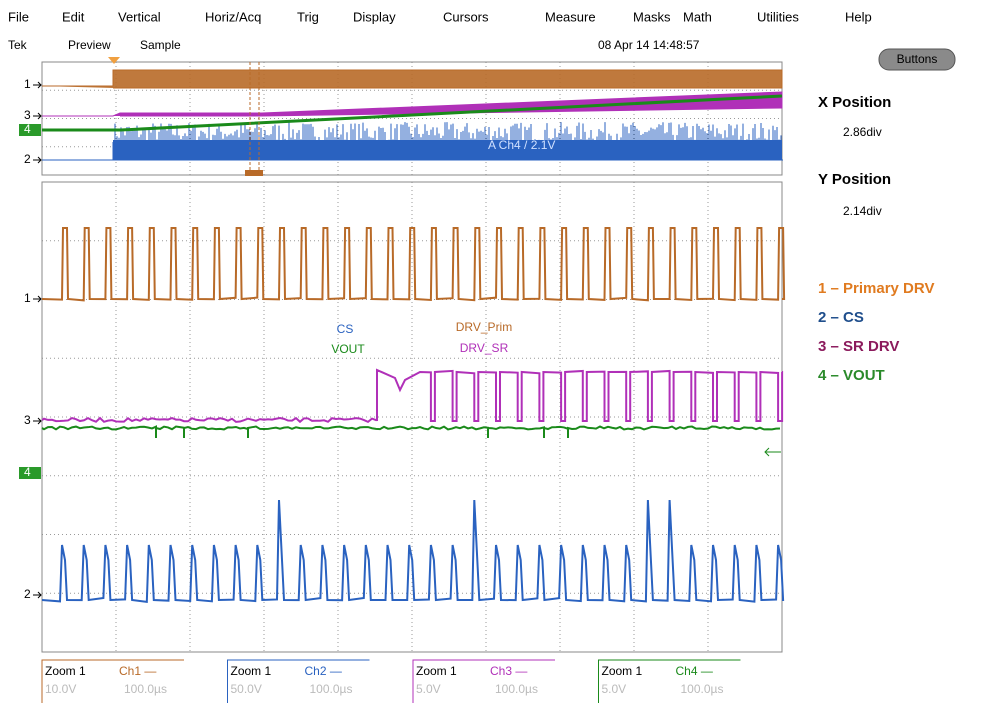  I want to click on legend-entry: 3 – SR DRV, so click(858, 346).